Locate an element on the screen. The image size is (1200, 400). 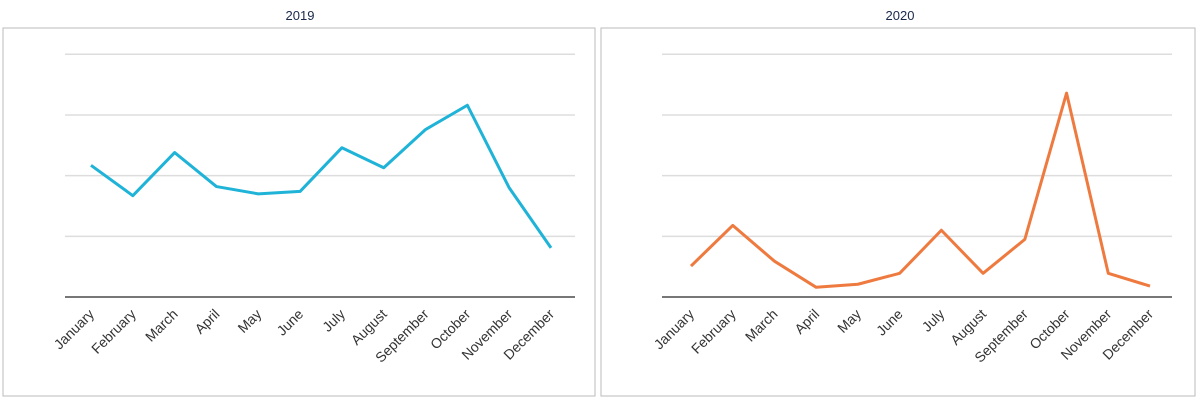
chart-title: 2020 is located at coordinates (900, 15).